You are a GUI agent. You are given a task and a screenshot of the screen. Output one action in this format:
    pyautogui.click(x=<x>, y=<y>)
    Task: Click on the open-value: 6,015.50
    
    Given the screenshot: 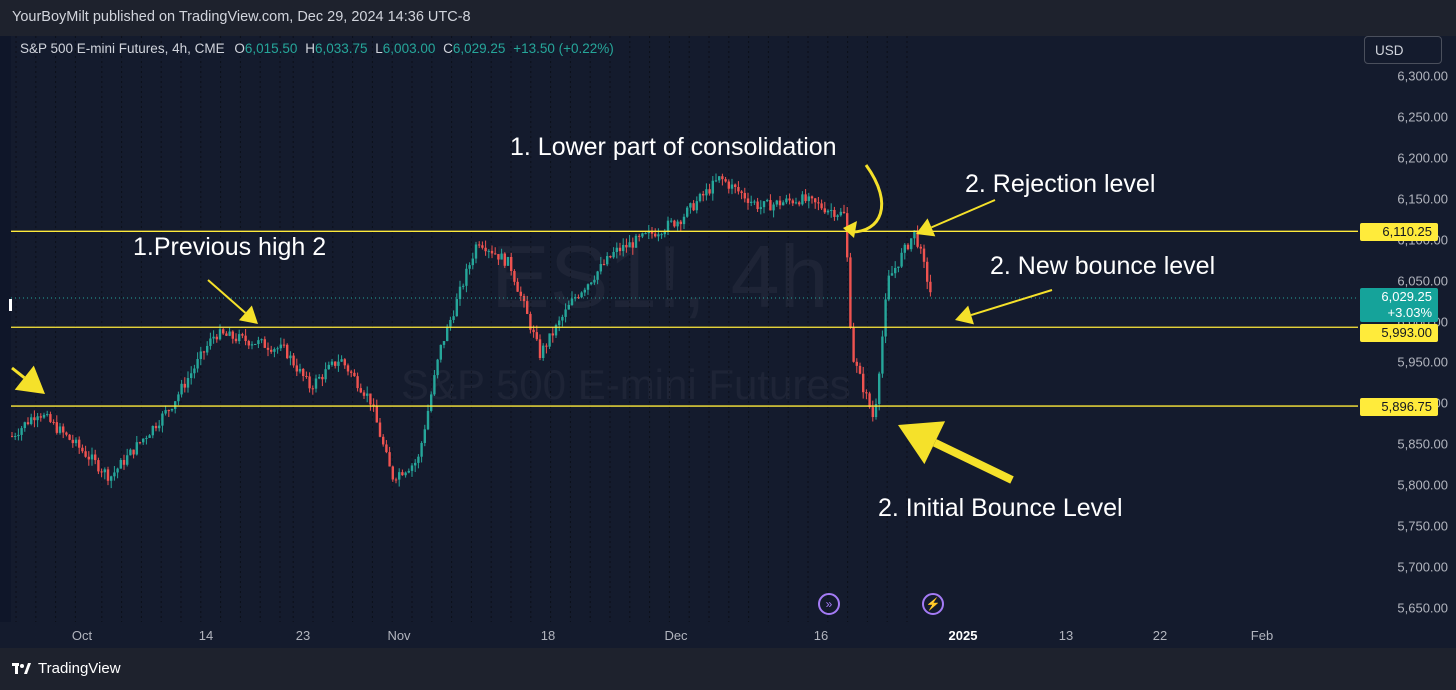 What is the action you would take?
    pyautogui.click(x=271, y=48)
    